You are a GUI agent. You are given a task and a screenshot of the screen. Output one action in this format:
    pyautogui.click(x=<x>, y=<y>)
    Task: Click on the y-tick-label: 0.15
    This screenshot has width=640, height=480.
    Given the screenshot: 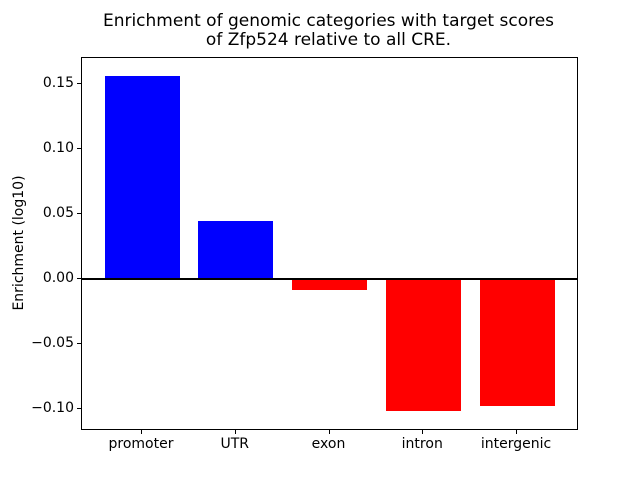 What is the action you would take?
    pyautogui.click(x=58, y=83)
    